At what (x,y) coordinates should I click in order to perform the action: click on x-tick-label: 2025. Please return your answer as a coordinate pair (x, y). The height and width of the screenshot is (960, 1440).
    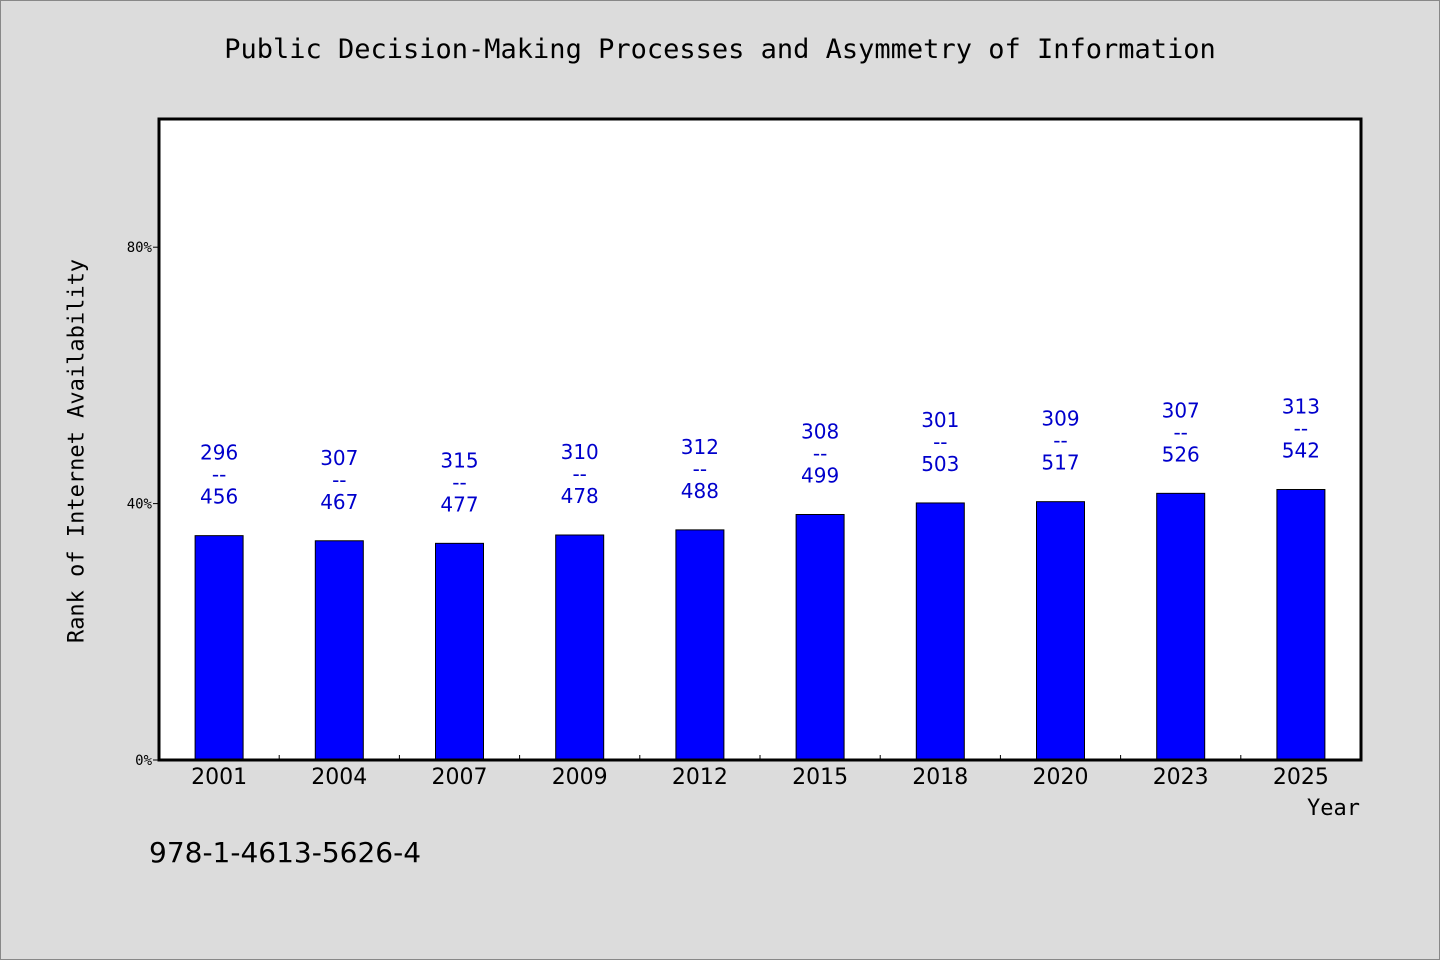
    Looking at the image, I should click on (1301, 777).